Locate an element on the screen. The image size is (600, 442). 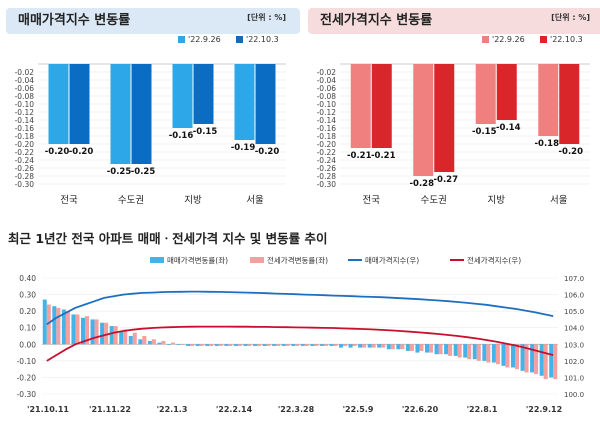
category-label: 지방 is located at coordinates (497, 200).